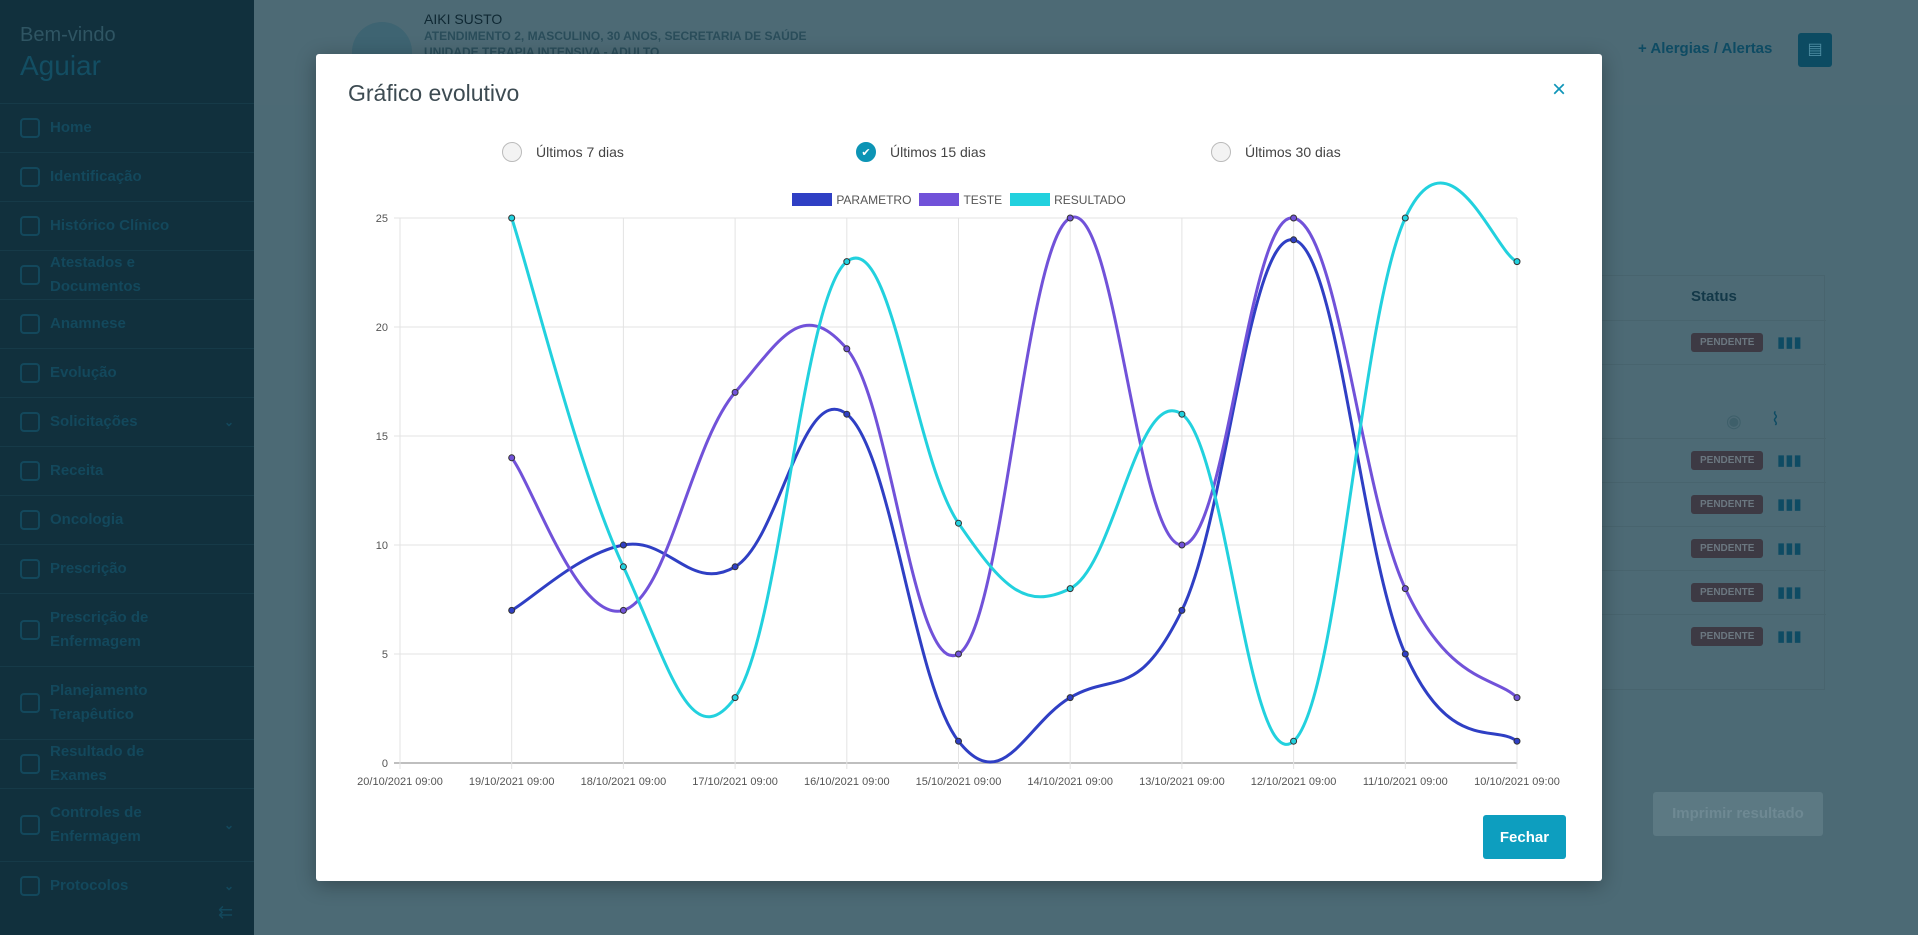 The image size is (1918, 935). Describe the element at coordinates (382, 437) in the screenshot. I see `y-tick-label: 15` at that location.